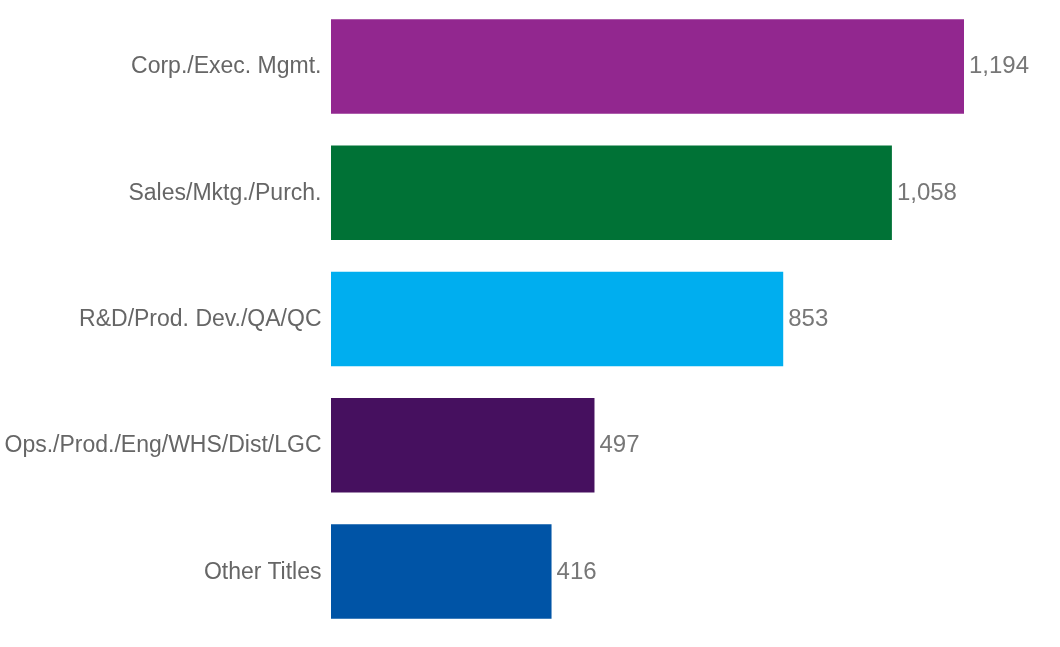  I want to click on y-tick-label: Other Titles, so click(262, 570).